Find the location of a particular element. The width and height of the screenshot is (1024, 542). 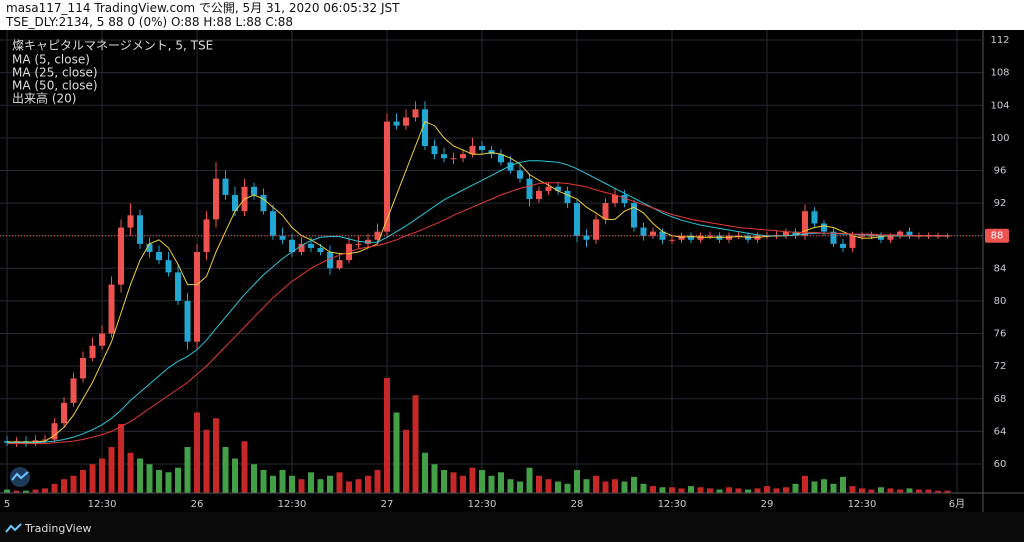

y-tick-label: 112 is located at coordinates (999, 40).